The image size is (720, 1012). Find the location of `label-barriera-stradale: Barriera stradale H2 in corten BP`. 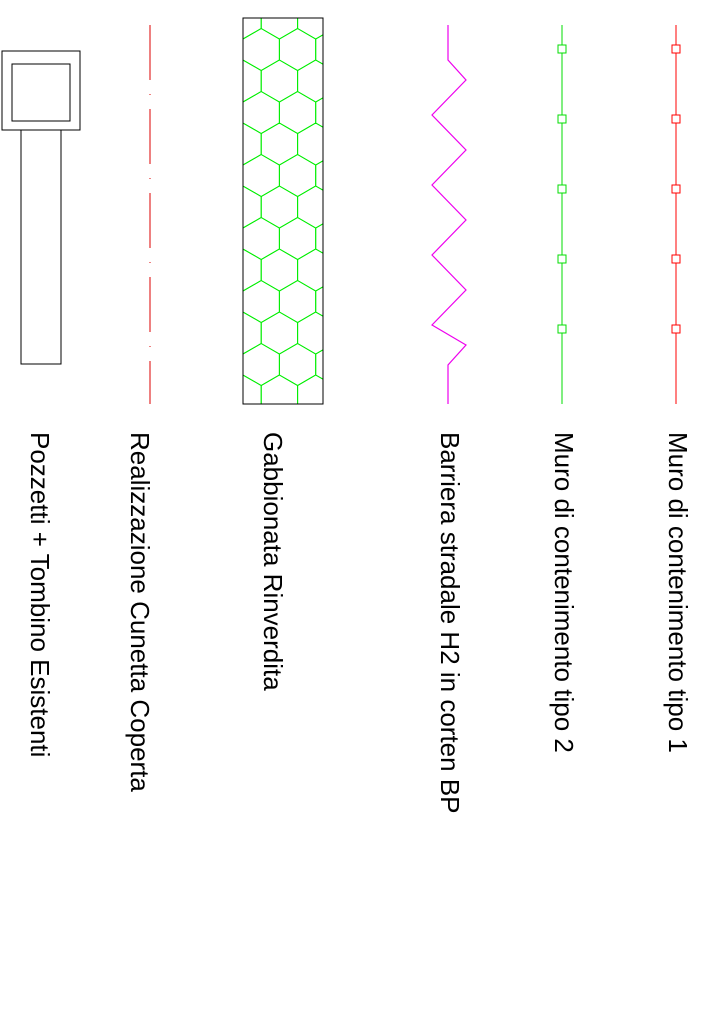

label-barriera-stradale: Barriera stradale H2 in corten BP is located at coordinates (450, 623).